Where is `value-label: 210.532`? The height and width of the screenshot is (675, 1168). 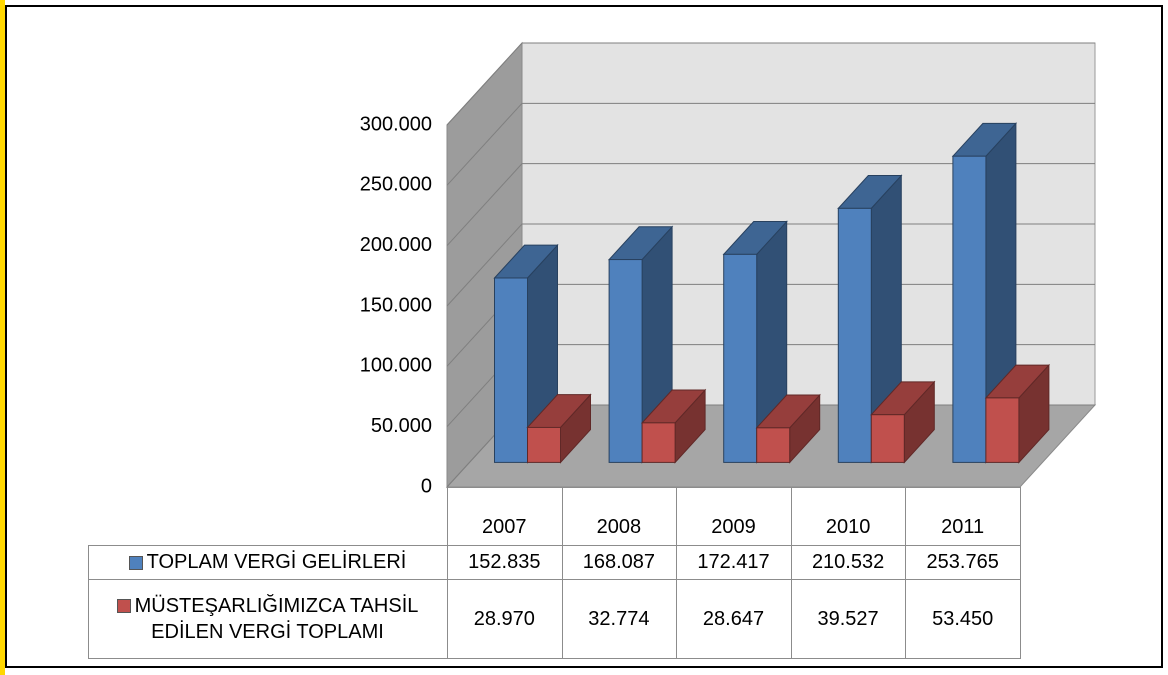
value-label: 210.532 is located at coordinates (848, 562).